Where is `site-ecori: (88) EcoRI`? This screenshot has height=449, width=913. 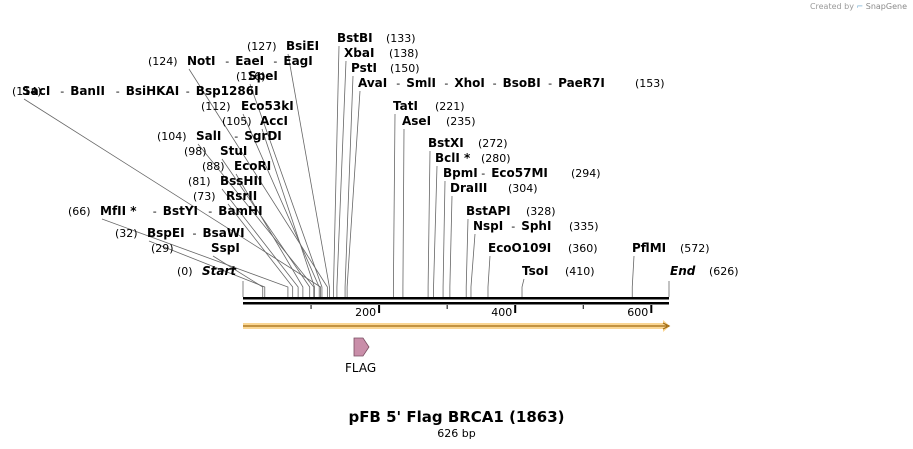 site-ecori: (88) EcoRI is located at coordinates (236, 166).